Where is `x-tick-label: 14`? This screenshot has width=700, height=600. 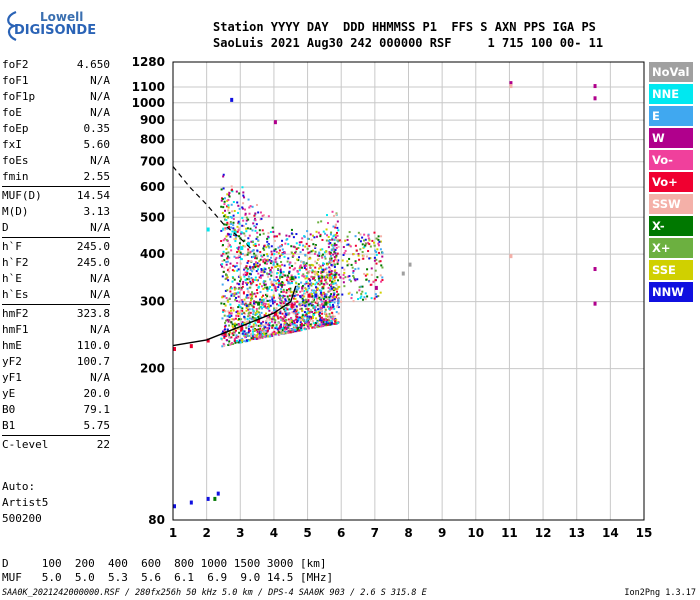 x-tick-label: 14 is located at coordinates (610, 533).